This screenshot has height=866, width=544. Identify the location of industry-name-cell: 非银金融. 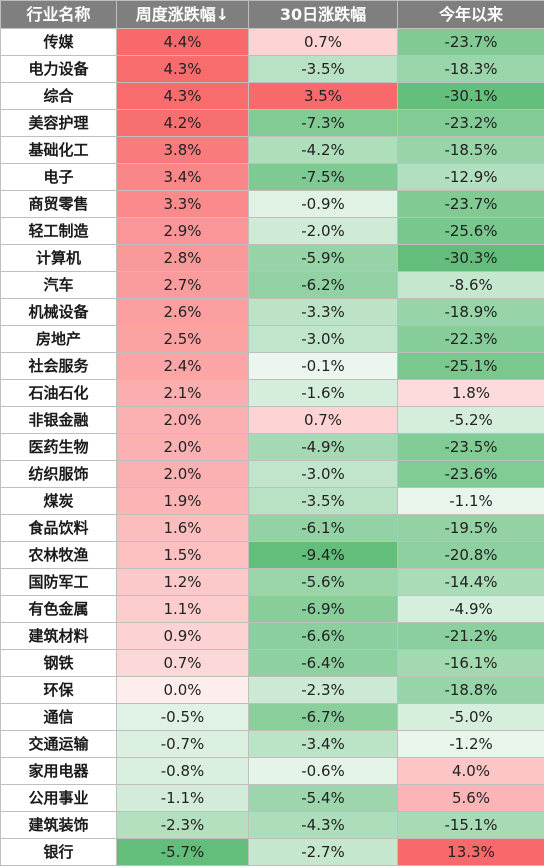
(59, 420).